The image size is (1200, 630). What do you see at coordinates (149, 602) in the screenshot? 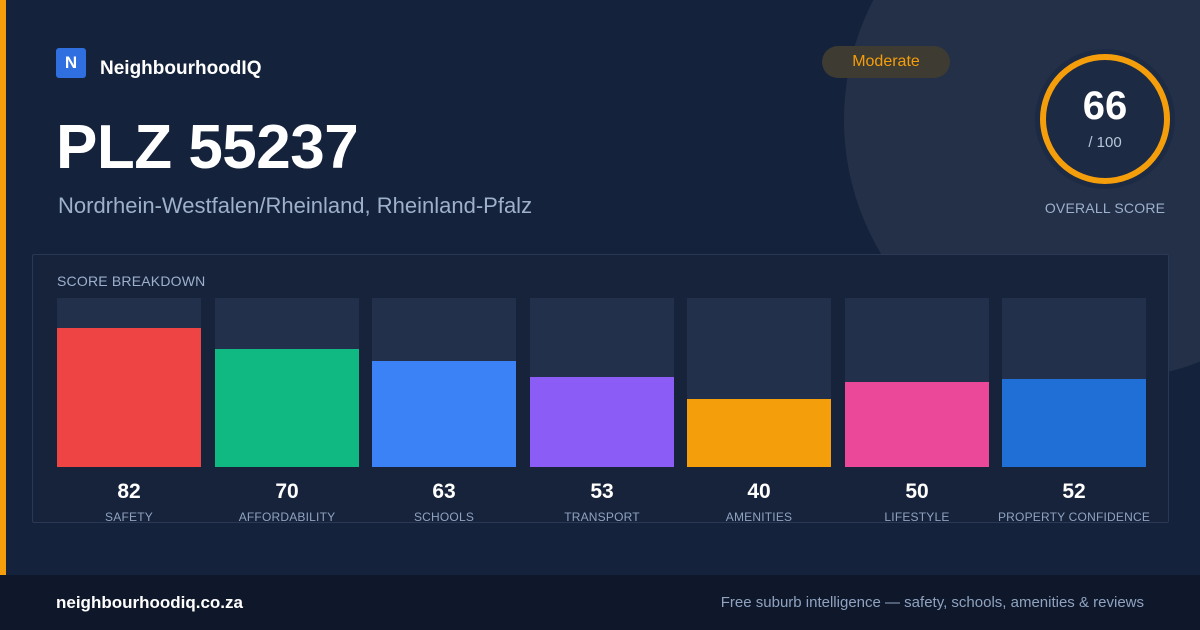
I see `footer-url: neighbourhoodiq.co.za` at bounding box center [149, 602].